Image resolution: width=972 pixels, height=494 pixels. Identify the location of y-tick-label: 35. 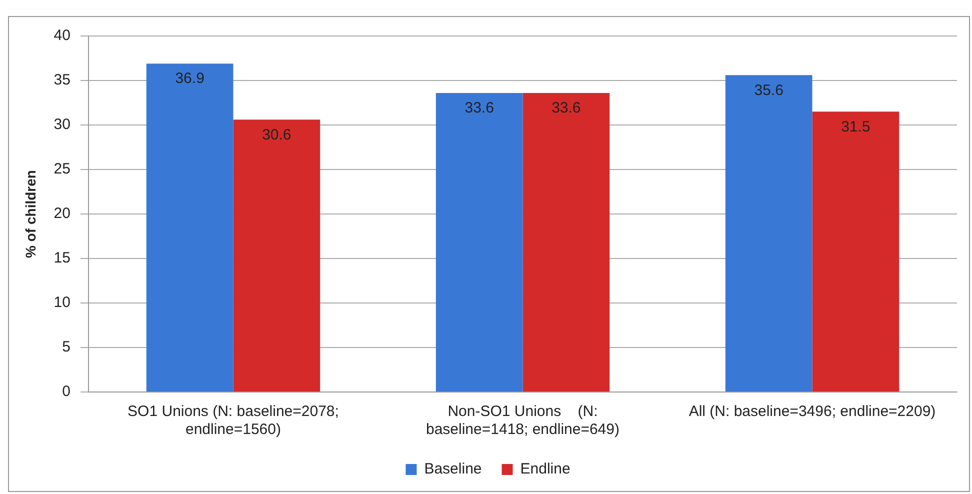
(62, 80).